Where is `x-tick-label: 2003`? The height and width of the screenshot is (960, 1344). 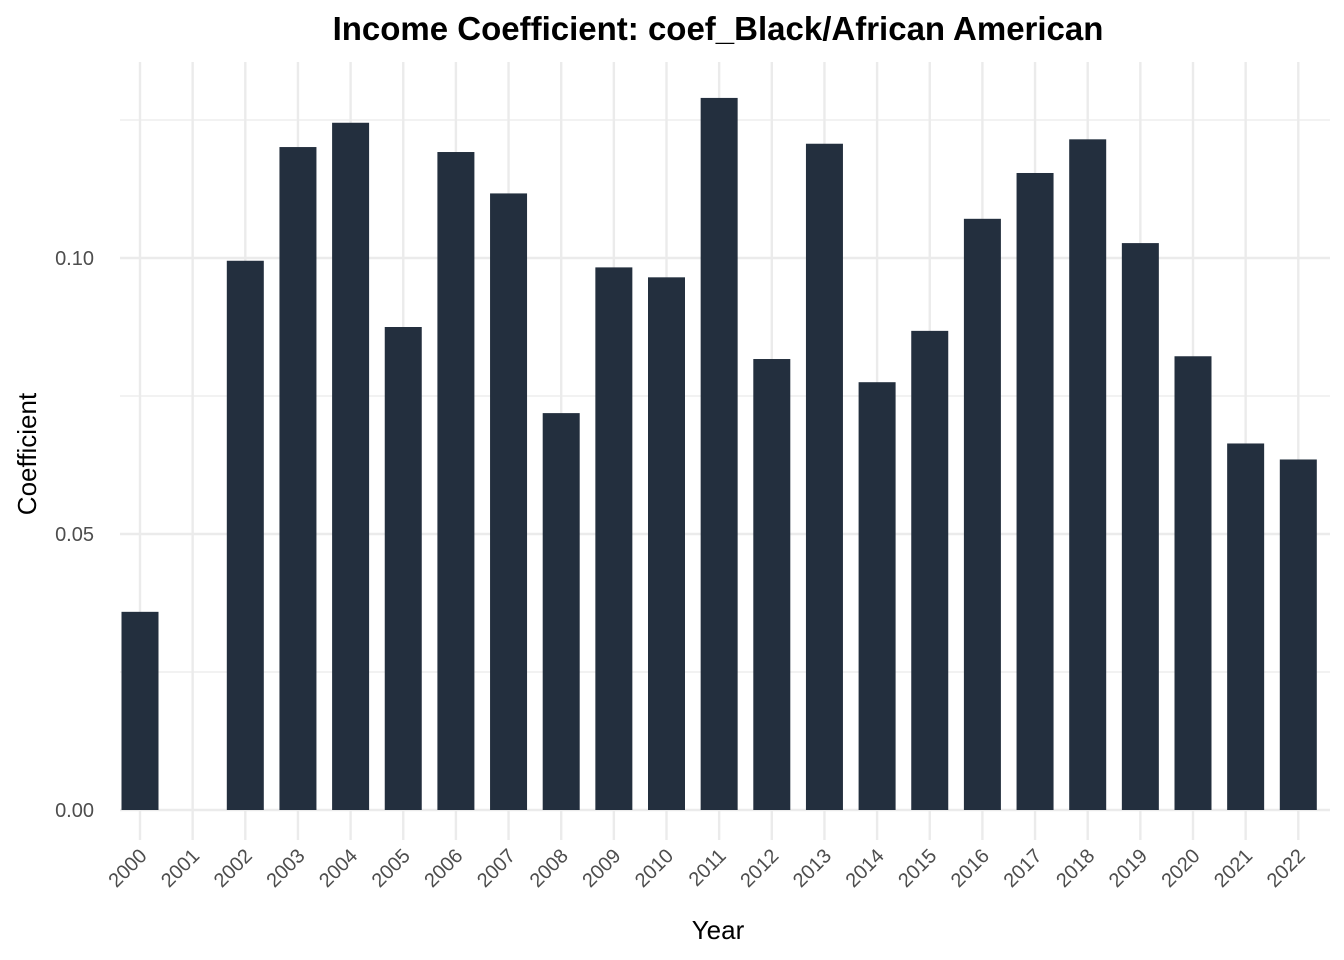
x-tick-label: 2003 is located at coordinates (285, 868).